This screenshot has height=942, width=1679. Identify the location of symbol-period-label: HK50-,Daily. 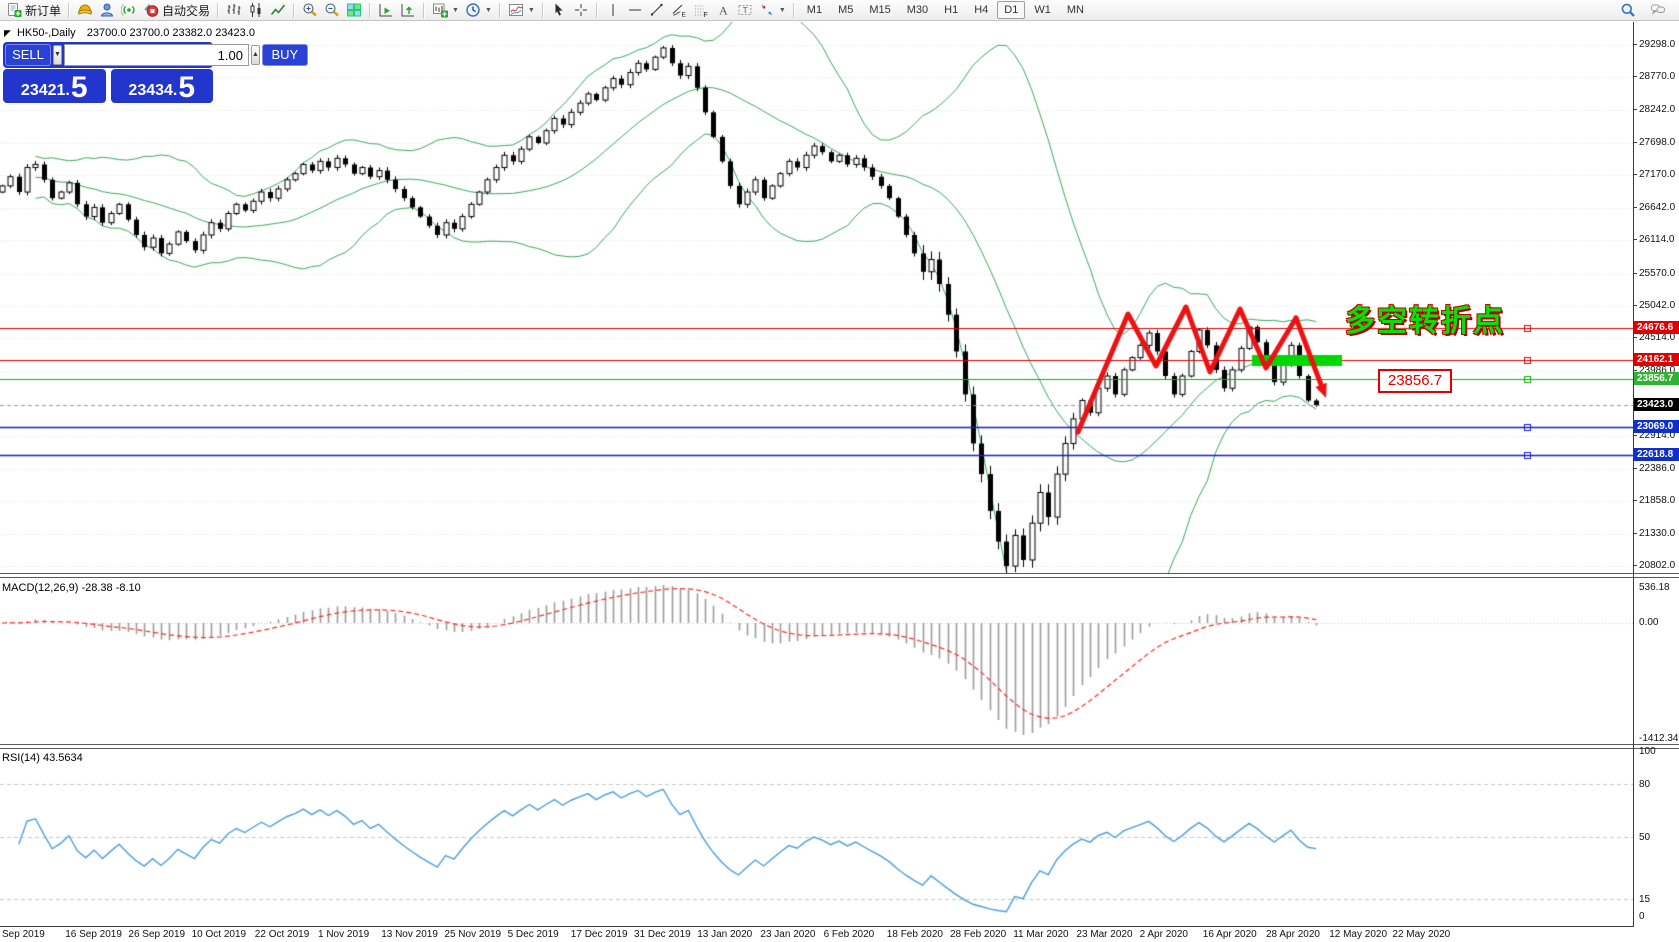
(46, 33).